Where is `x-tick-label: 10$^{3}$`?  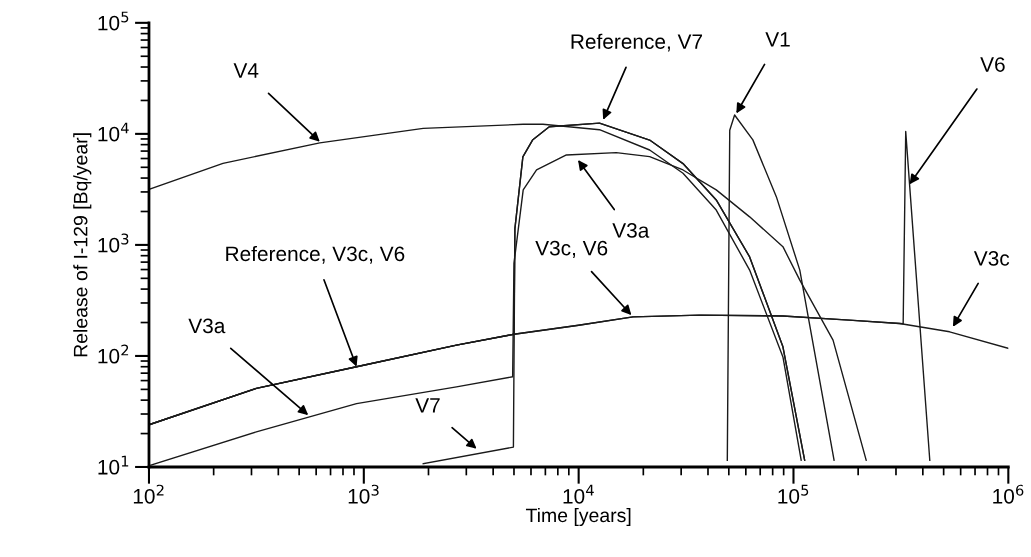 x-tick-label: 10$^{3}$ is located at coordinates (363, 494).